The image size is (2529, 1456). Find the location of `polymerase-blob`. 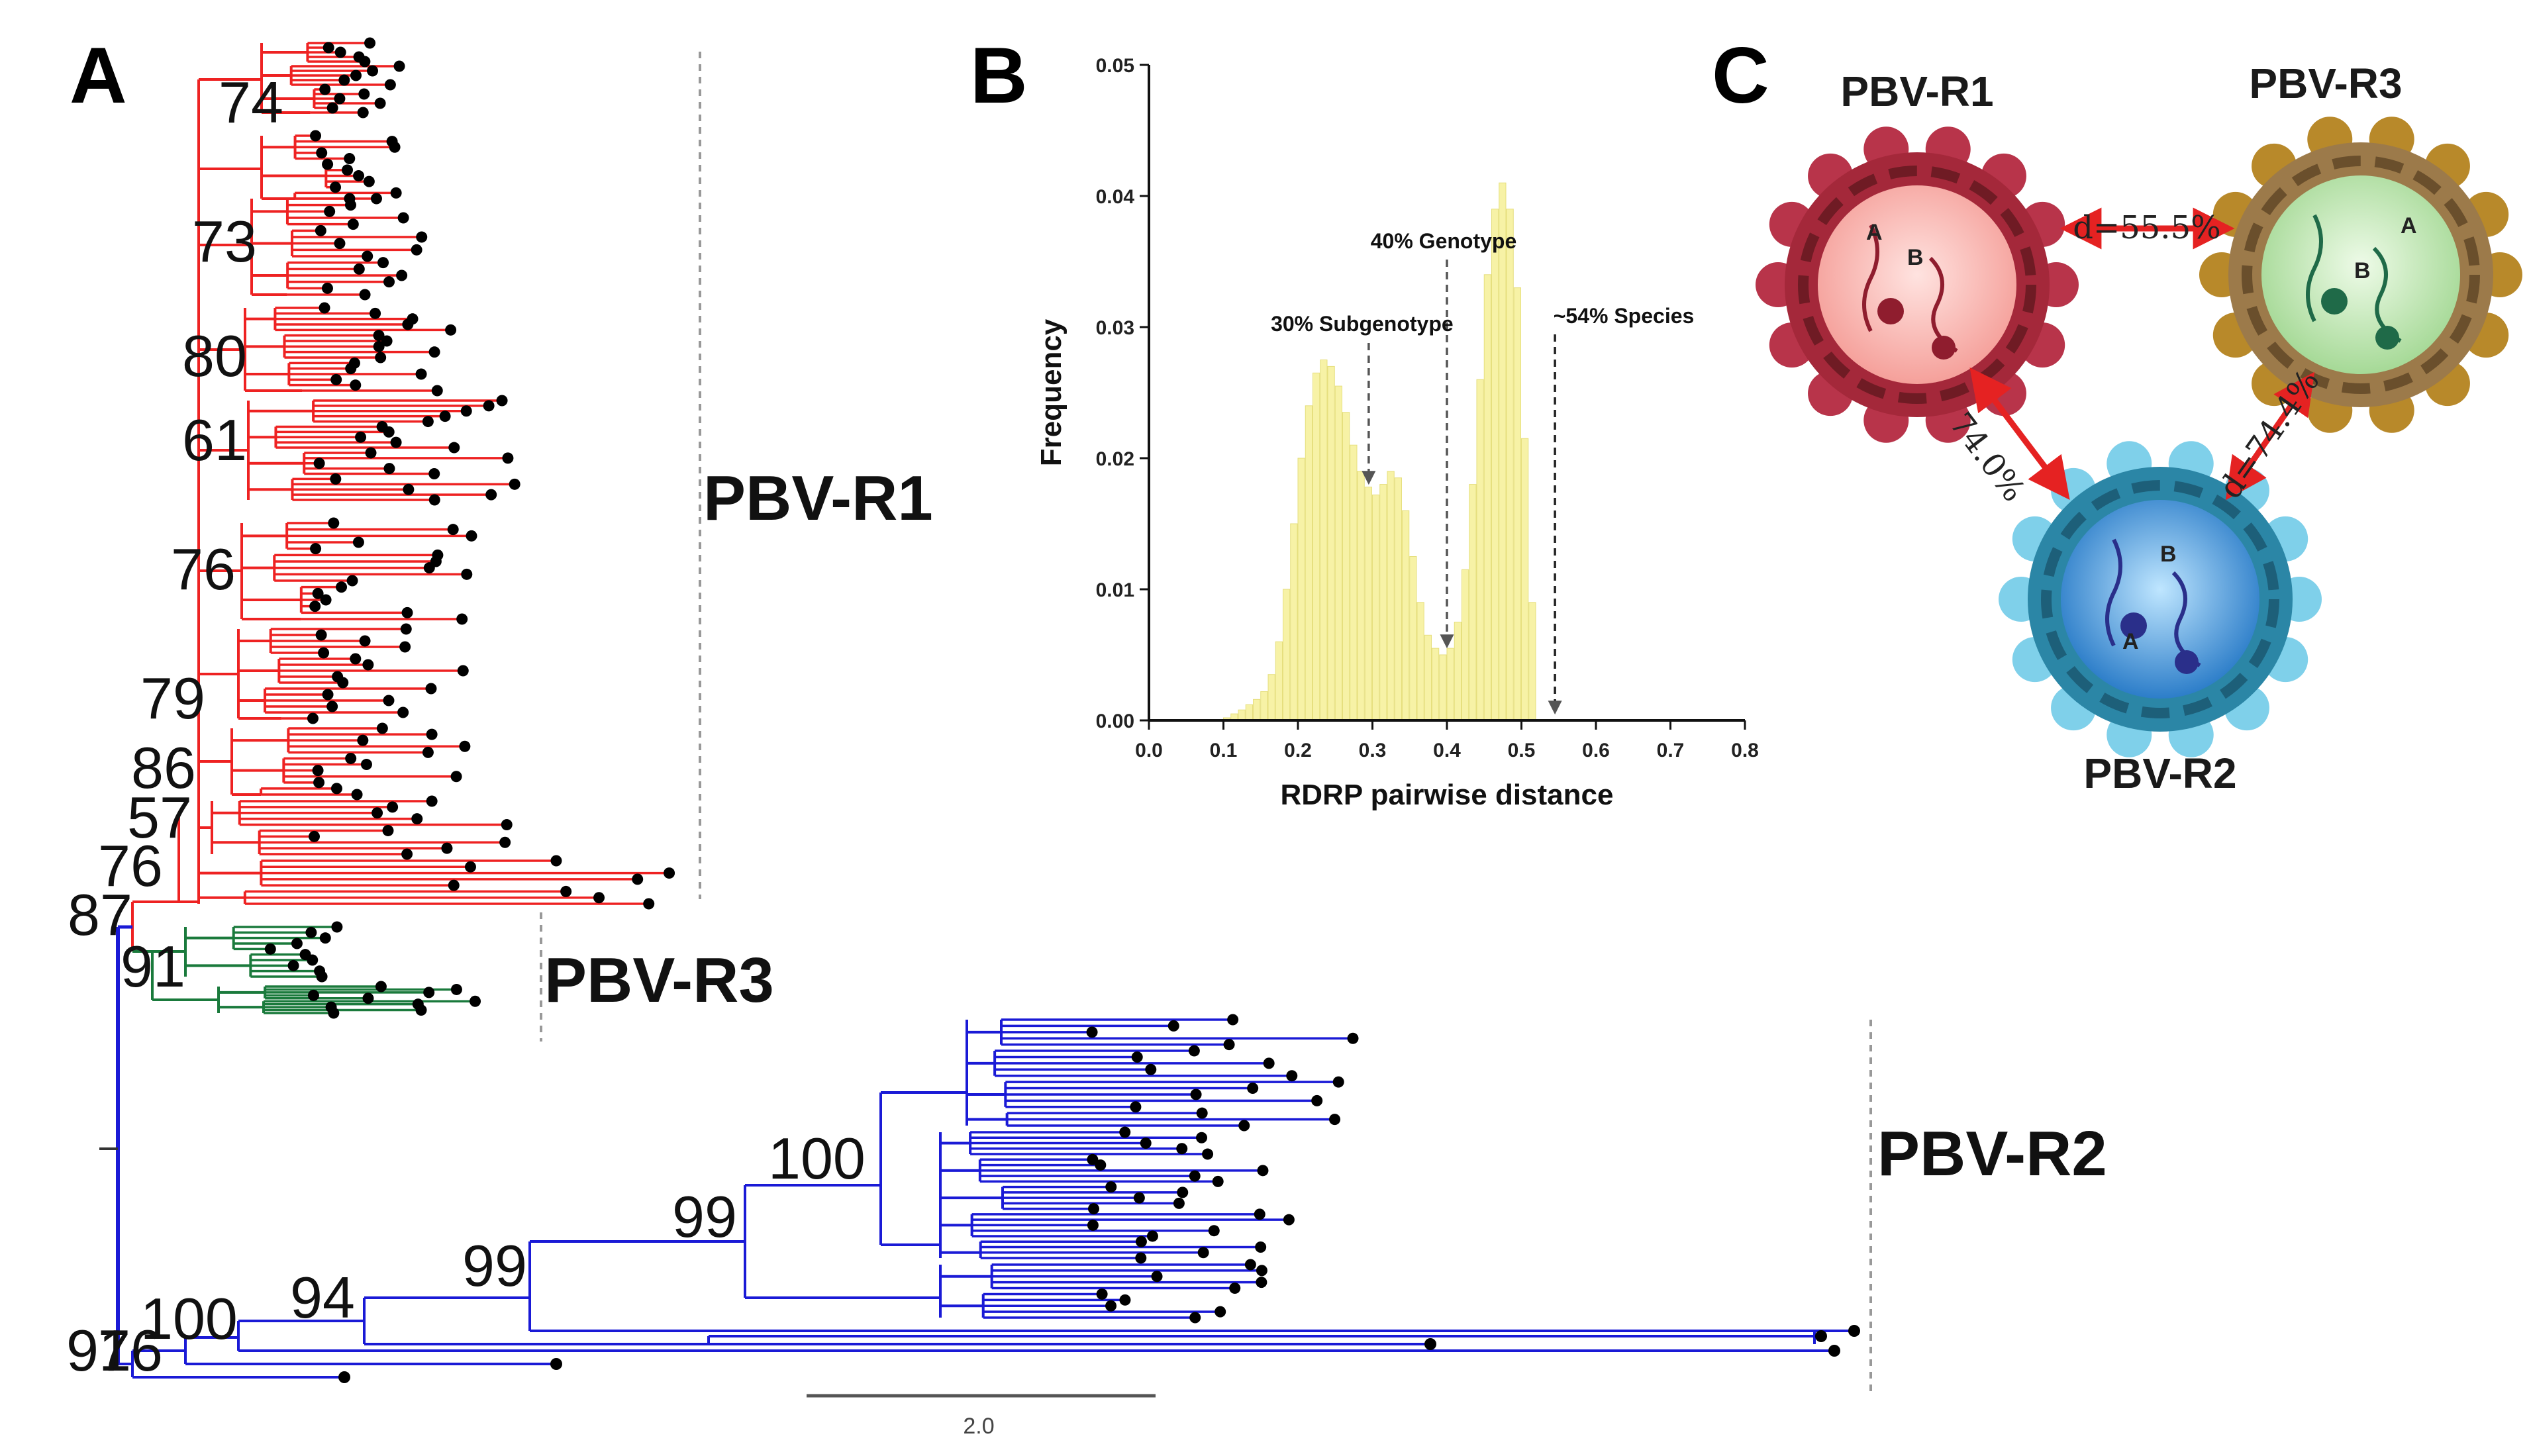

polymerase-blob is located at coordinates (2133, 625).